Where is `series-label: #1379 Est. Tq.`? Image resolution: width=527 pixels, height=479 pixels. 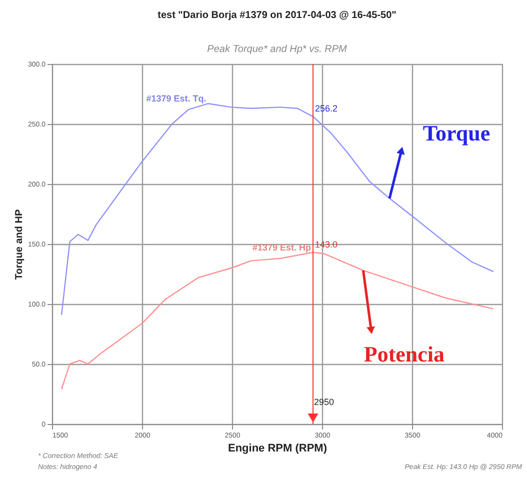 series-label: #1379 Est. Tq. is located at coordinates (176, 99).